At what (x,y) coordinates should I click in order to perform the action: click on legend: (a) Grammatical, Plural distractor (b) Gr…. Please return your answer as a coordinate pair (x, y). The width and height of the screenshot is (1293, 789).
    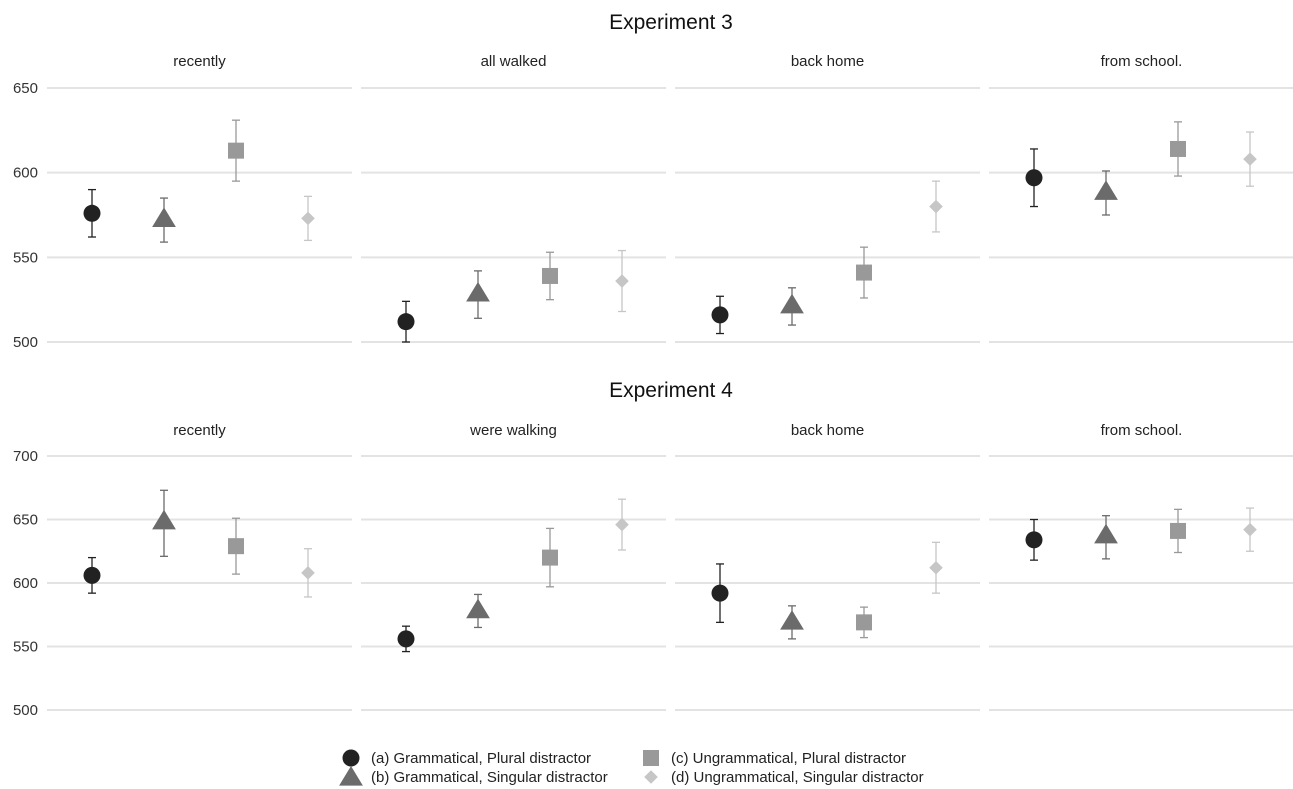
    Looking at the image, I should click on (631, 767).